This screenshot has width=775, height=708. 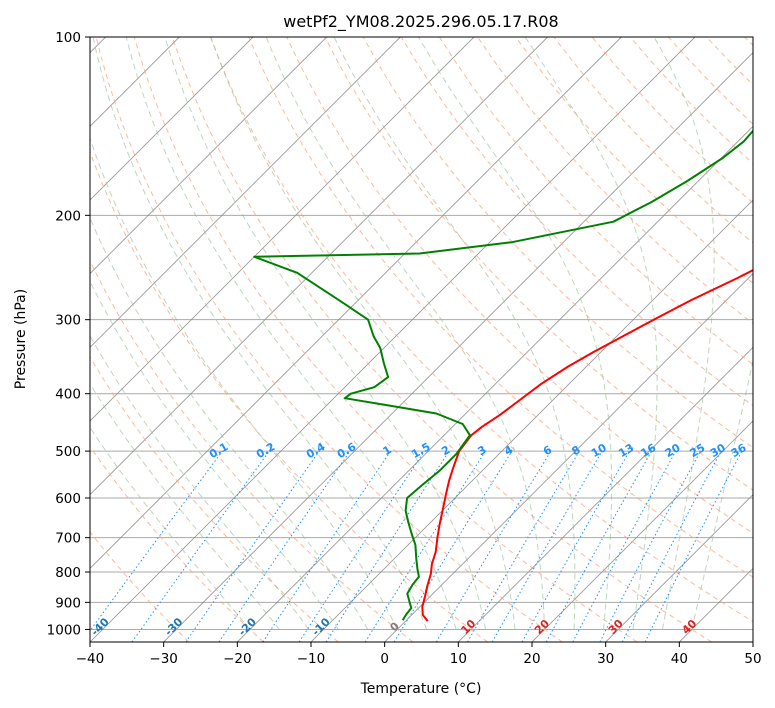 What do you see at coordinates (679, 659) in the screenshot?
I see `x-tick-label: 40` at bounding box center [679, 659].